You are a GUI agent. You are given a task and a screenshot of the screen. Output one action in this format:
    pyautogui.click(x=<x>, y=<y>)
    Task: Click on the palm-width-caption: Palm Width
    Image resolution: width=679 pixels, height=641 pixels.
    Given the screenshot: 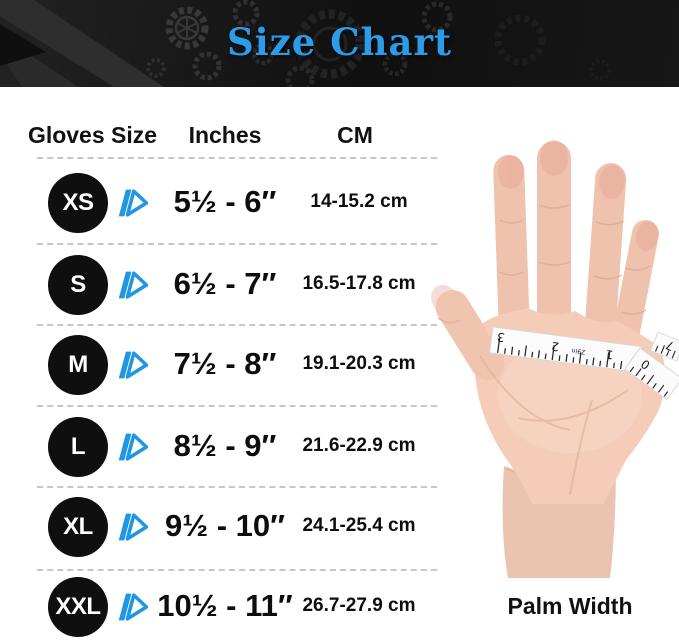 What is the action you would take?
    pyautogui.click(x=570, y=606)
    